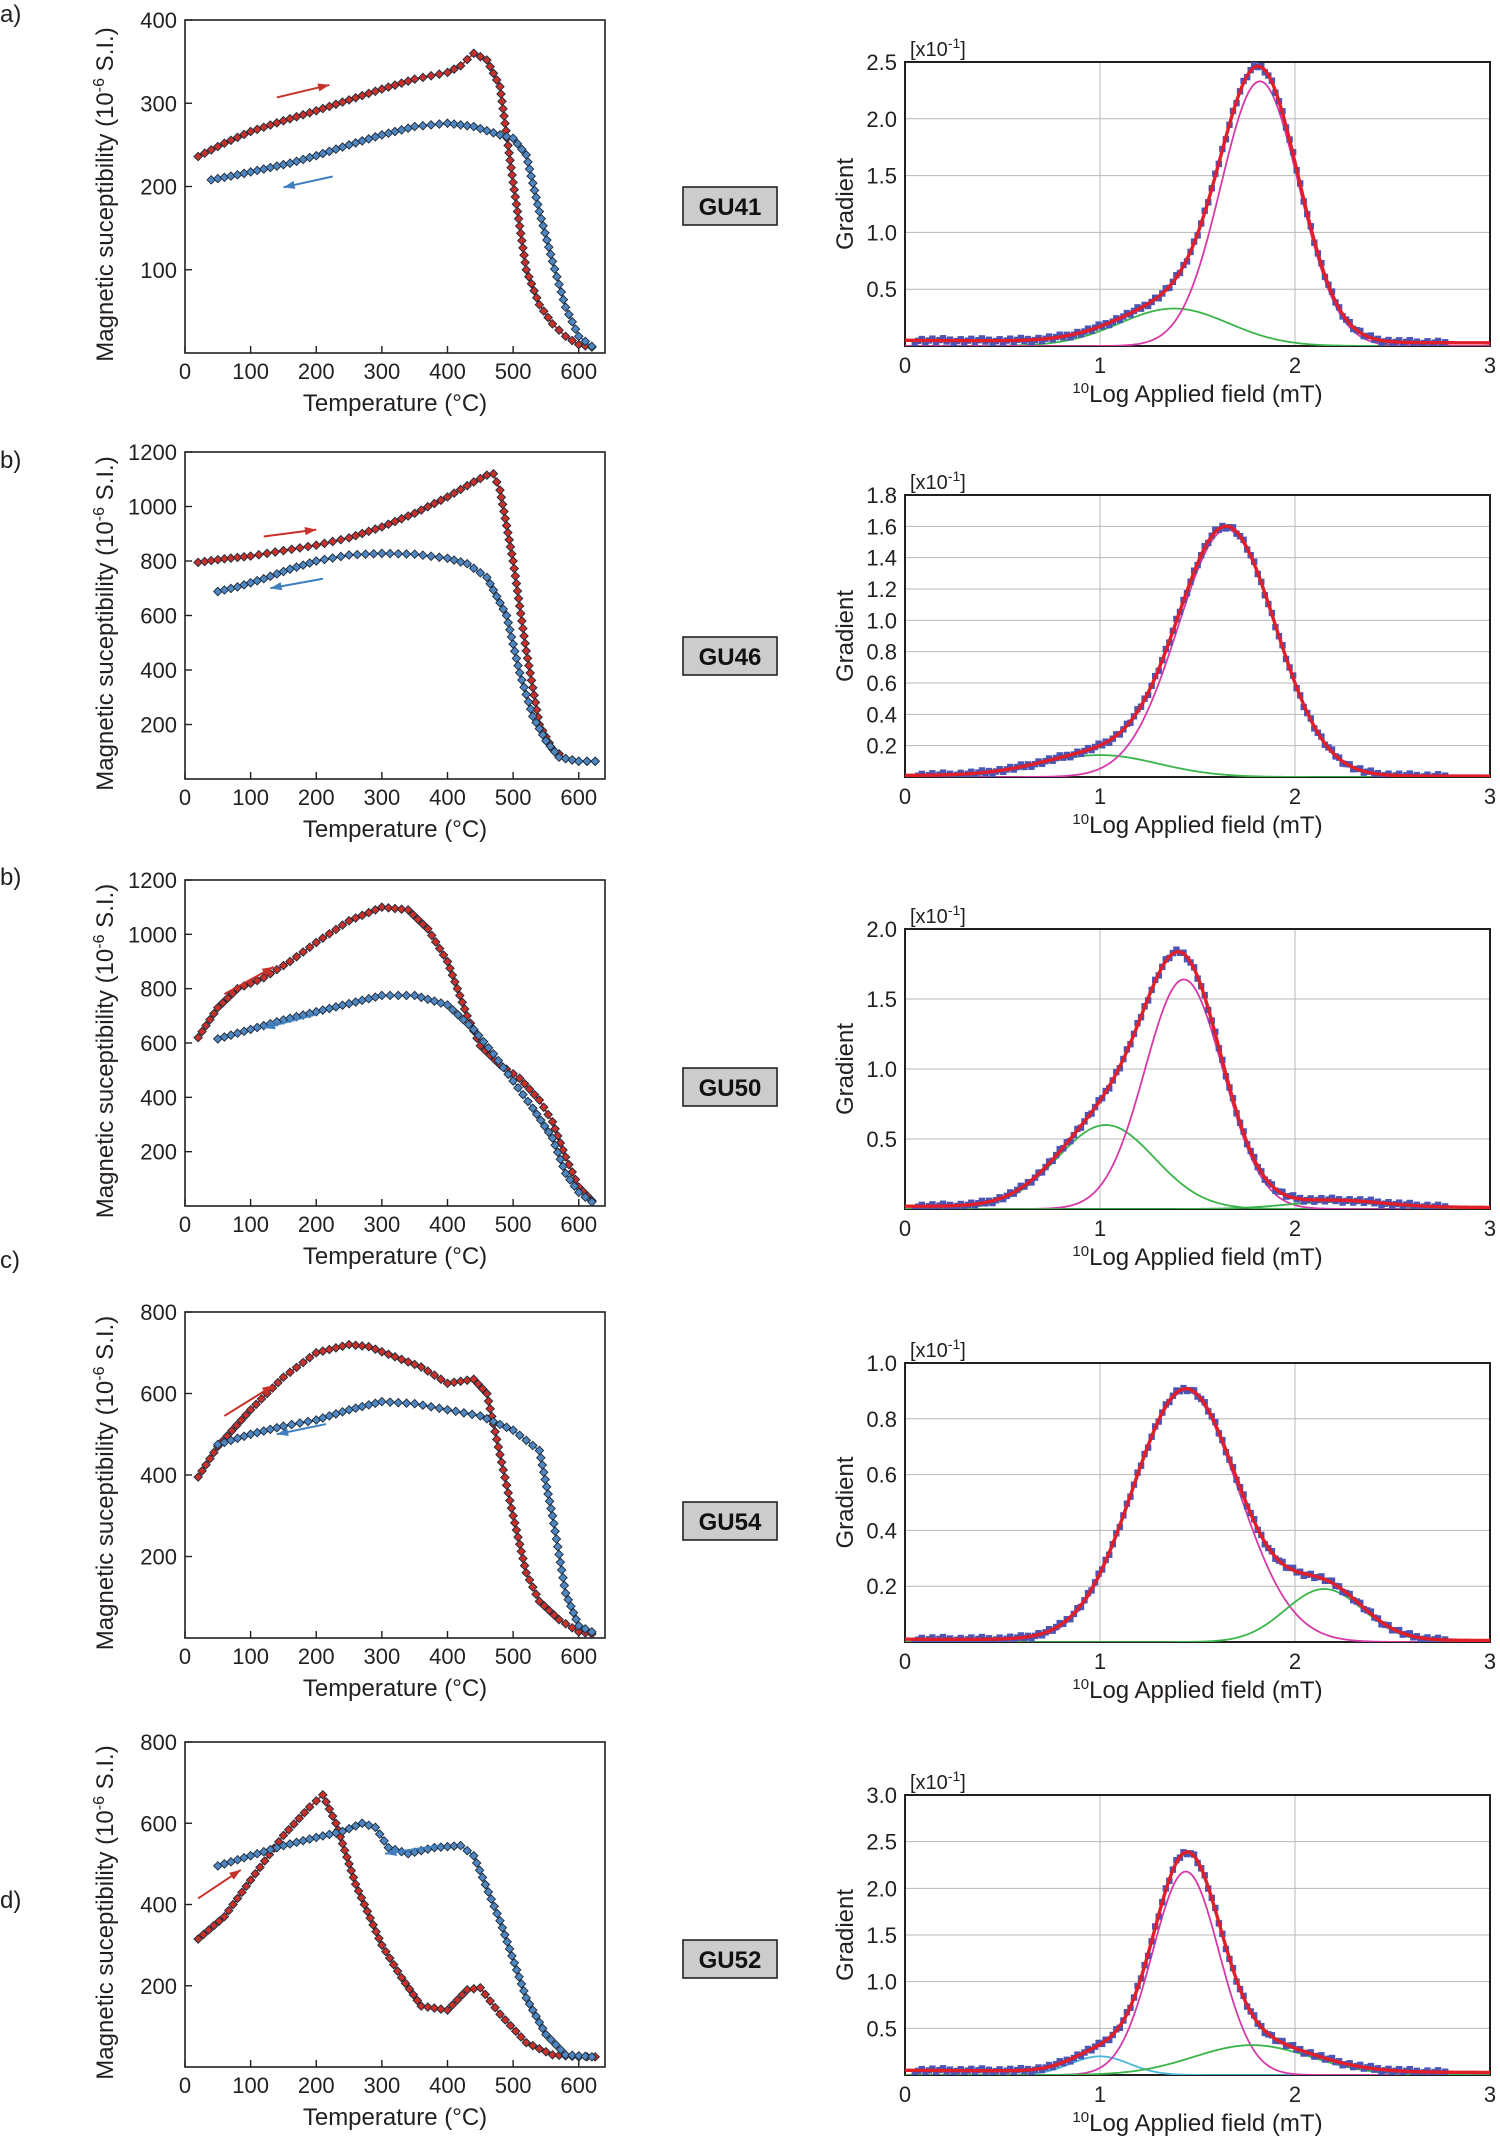  I want to click on cooling-series, so click(401, 235).